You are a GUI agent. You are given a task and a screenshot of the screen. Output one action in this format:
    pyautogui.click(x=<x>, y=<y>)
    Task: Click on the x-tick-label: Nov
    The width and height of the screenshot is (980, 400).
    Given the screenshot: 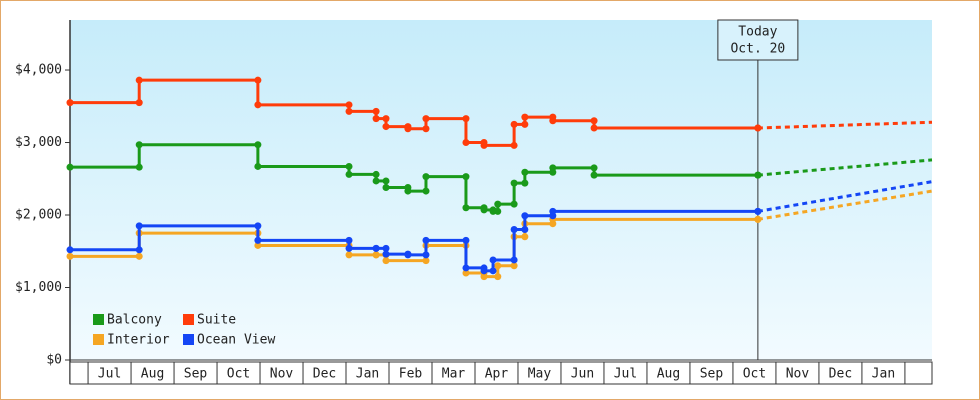 What is the action you would take?
    pyautogui.click(x=282, y=374)
    